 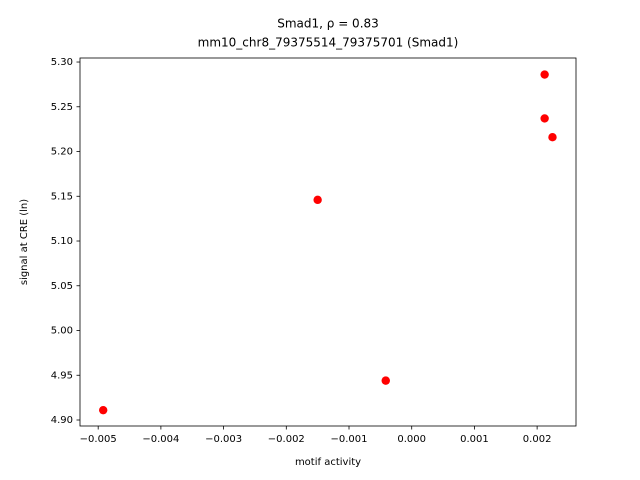 What do you see at coordinates (160, 439) in the screenshot?
I see `x-tick-label: −0.004` at bounding box center [160, 439].